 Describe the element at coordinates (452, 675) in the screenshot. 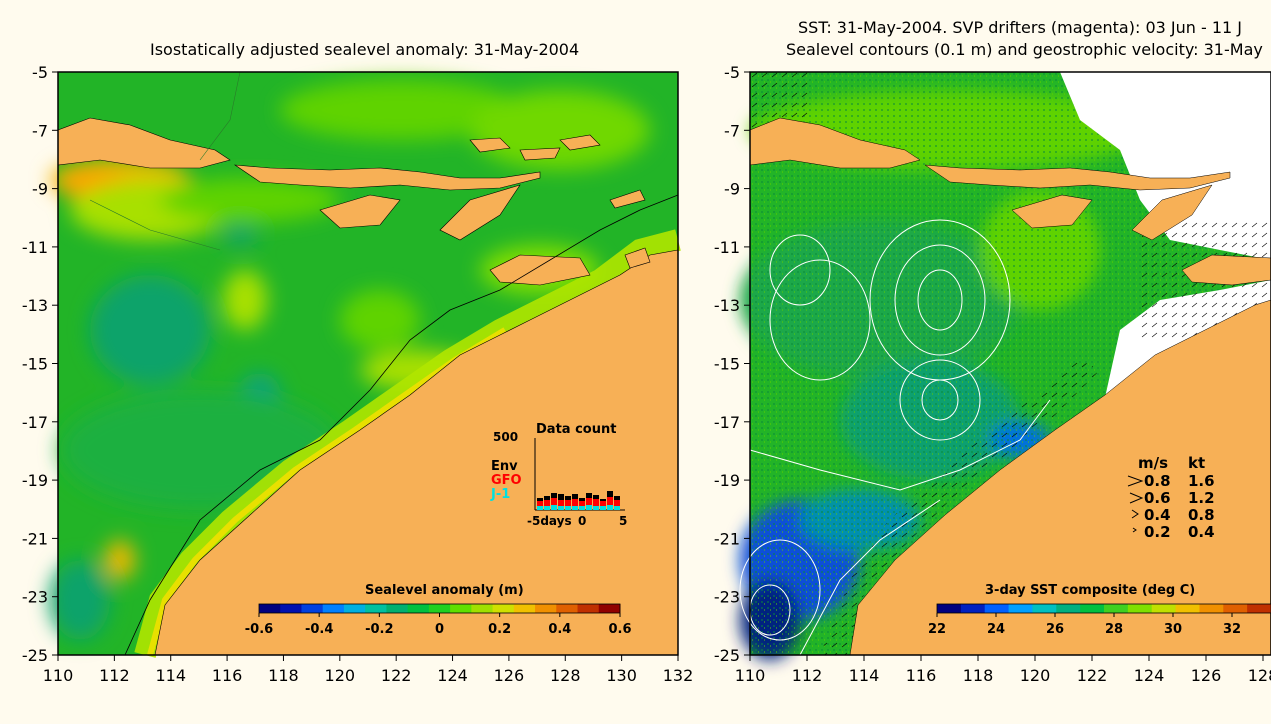

I see `x-tick-label: 124` at that location.